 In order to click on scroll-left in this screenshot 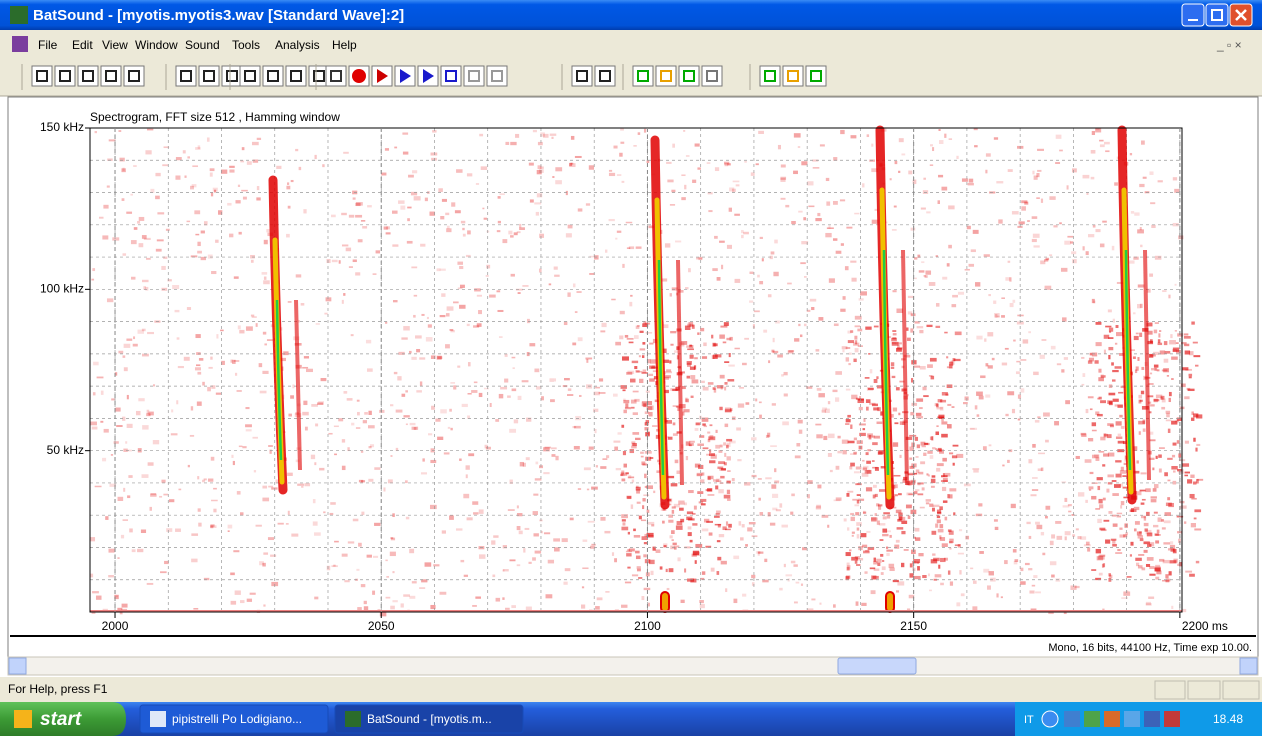, I will do `click(17, 666)`.